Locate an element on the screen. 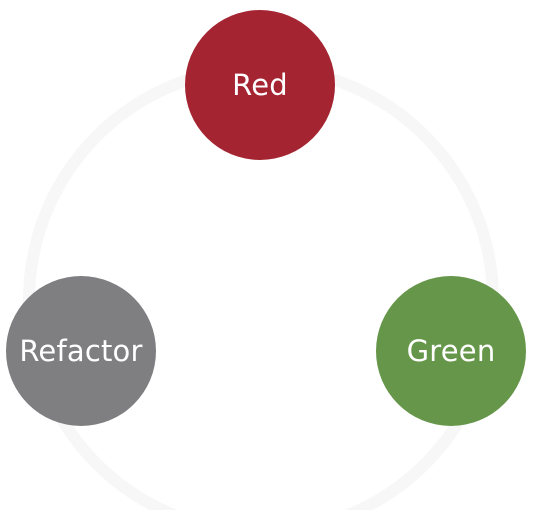 The image size is (536, 510). red-node-label: Red is located at coordinates (260, 85).